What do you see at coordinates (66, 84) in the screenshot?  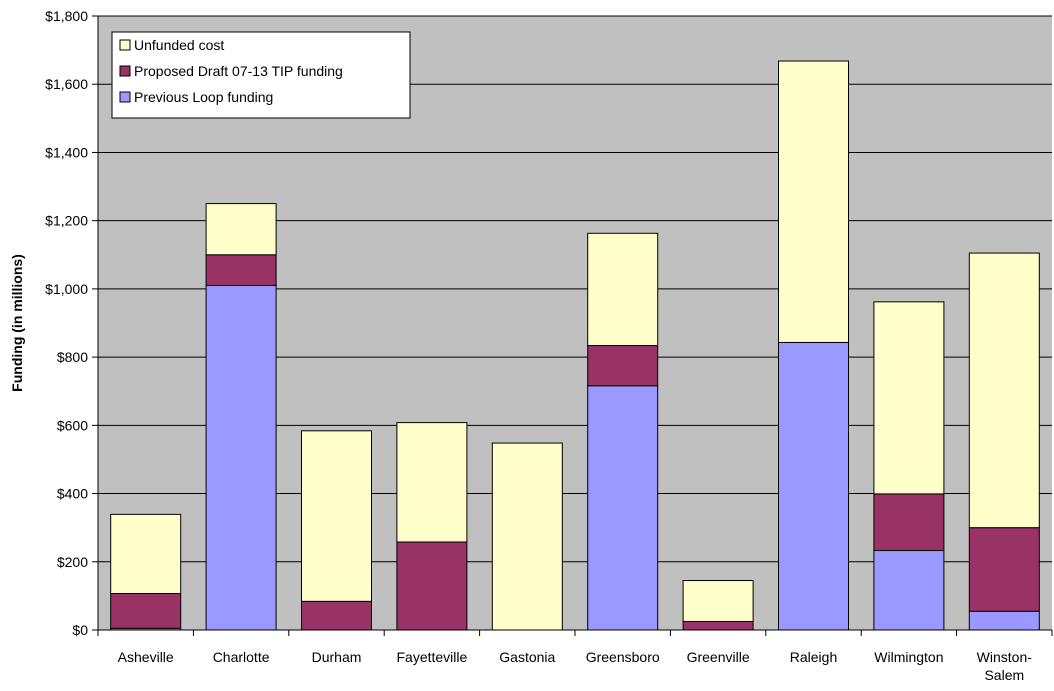 I see `y-tick-label: $1,600` at bounding box center [66, 84].